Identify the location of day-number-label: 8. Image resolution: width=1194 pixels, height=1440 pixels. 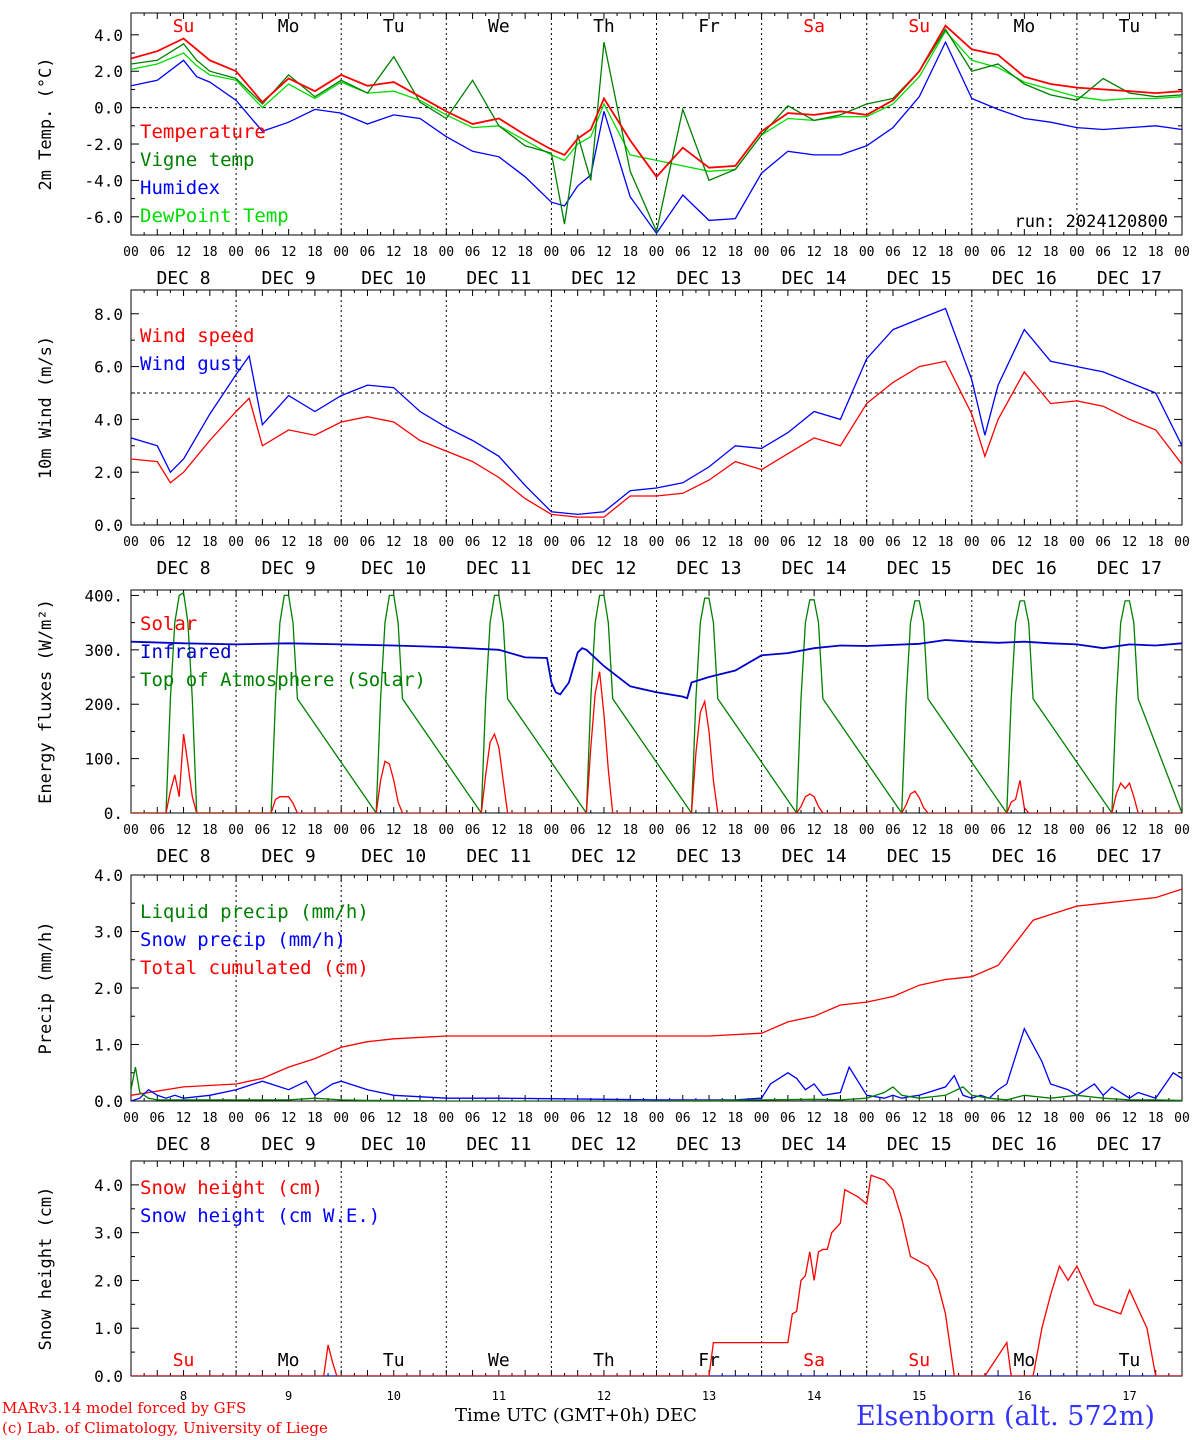
(183, 1396).